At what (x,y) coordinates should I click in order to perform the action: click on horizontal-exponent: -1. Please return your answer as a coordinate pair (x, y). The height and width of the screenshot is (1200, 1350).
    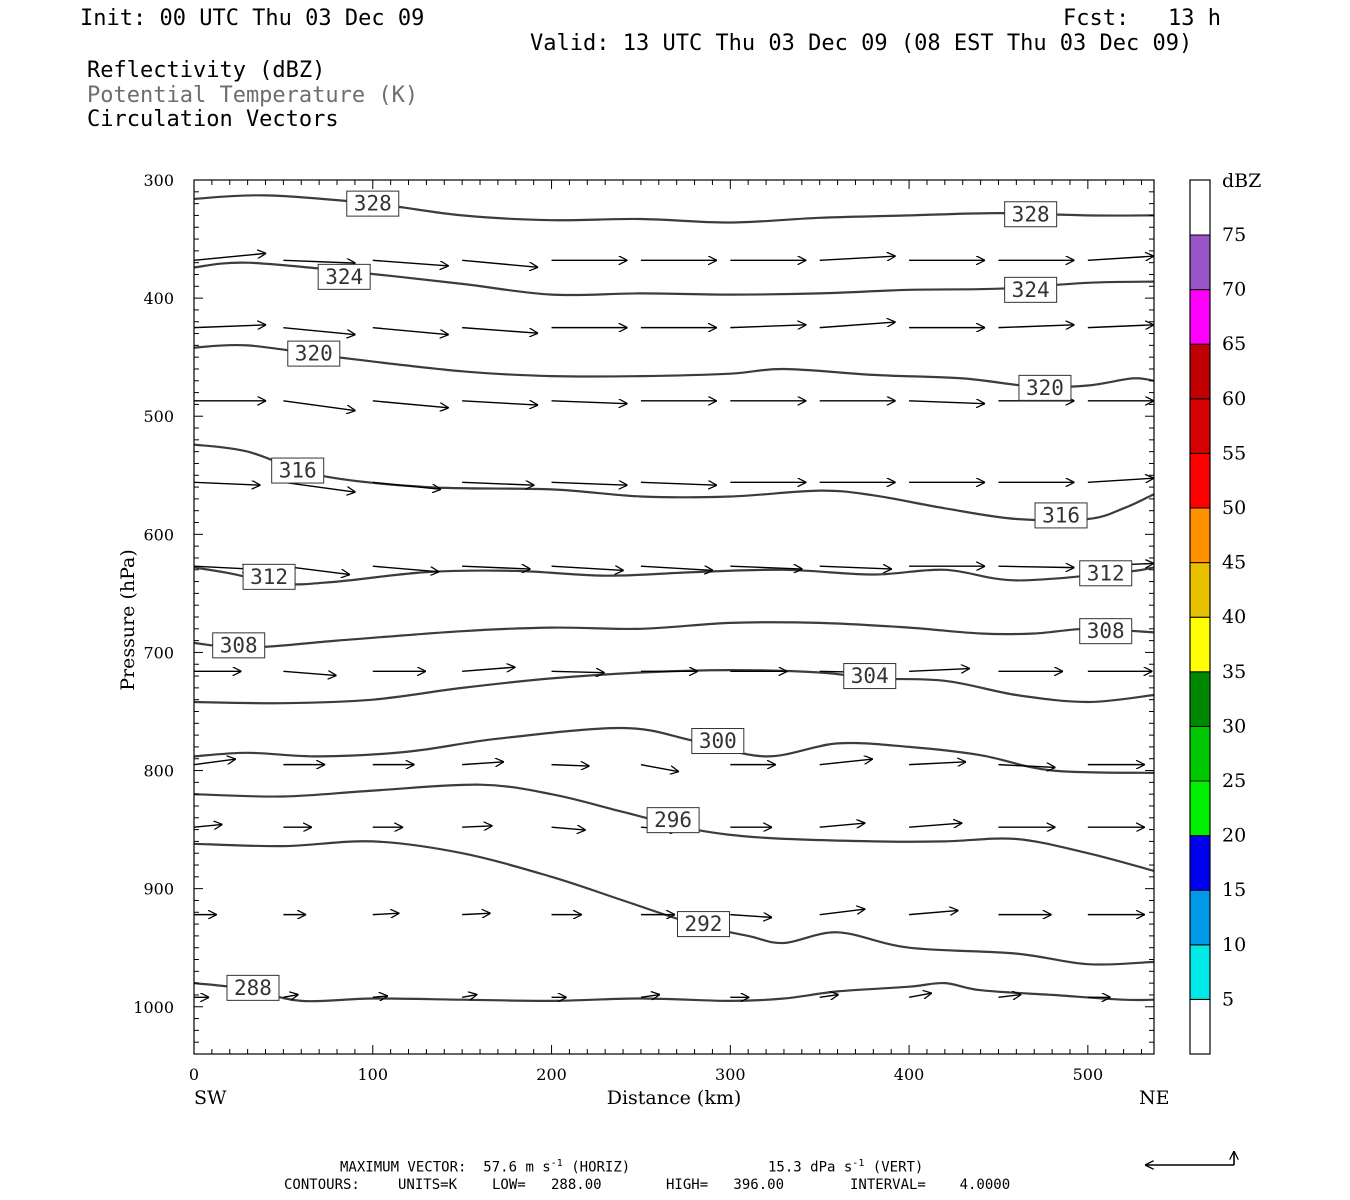
    Looking at the image, I should click on (556, 1163).